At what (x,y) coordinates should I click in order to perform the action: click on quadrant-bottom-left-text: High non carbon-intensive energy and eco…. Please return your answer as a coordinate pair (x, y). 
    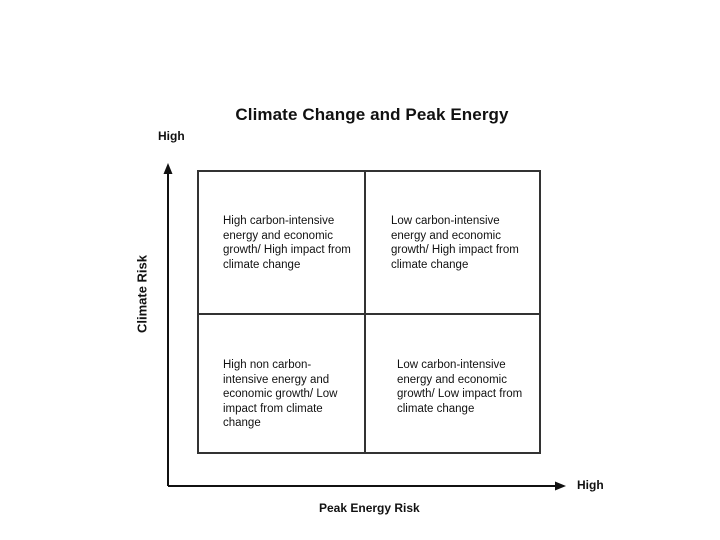
    Looking at the image, I should click on (280, 394).